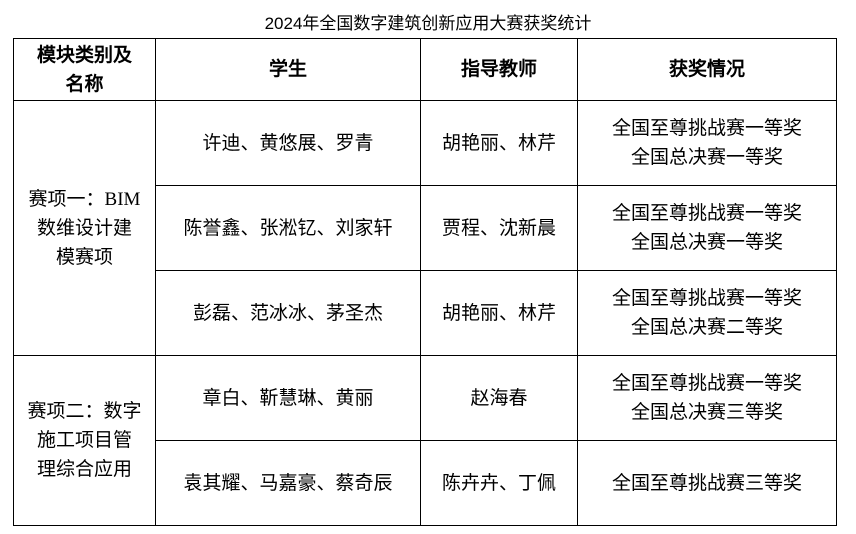 This screenshot has height=534, width=856. Describe the element at coordinates (706, 412) in the screenshot. I see `award-line: 全国总决赛三等奖` at that location.